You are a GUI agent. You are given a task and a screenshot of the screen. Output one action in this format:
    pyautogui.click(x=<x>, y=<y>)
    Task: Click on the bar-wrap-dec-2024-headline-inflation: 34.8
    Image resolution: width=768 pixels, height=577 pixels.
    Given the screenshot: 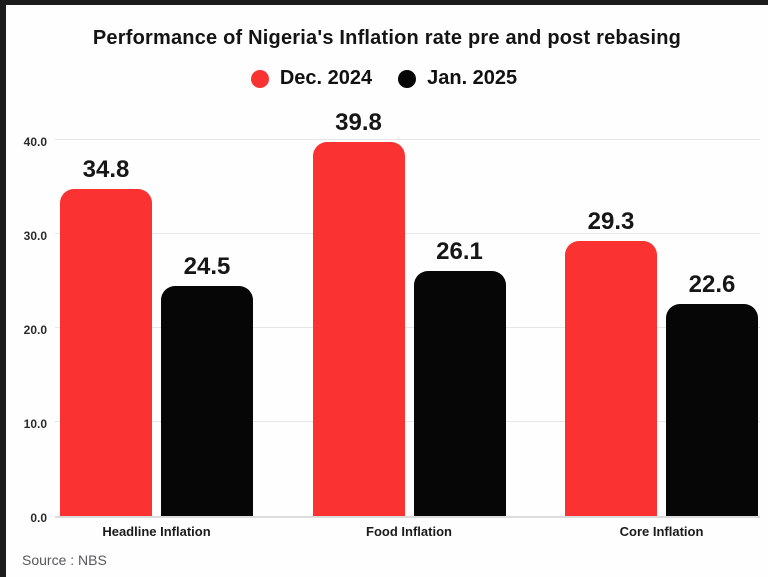 What is the action you would take?
    pyautogui.click(x=106, y=336)
    